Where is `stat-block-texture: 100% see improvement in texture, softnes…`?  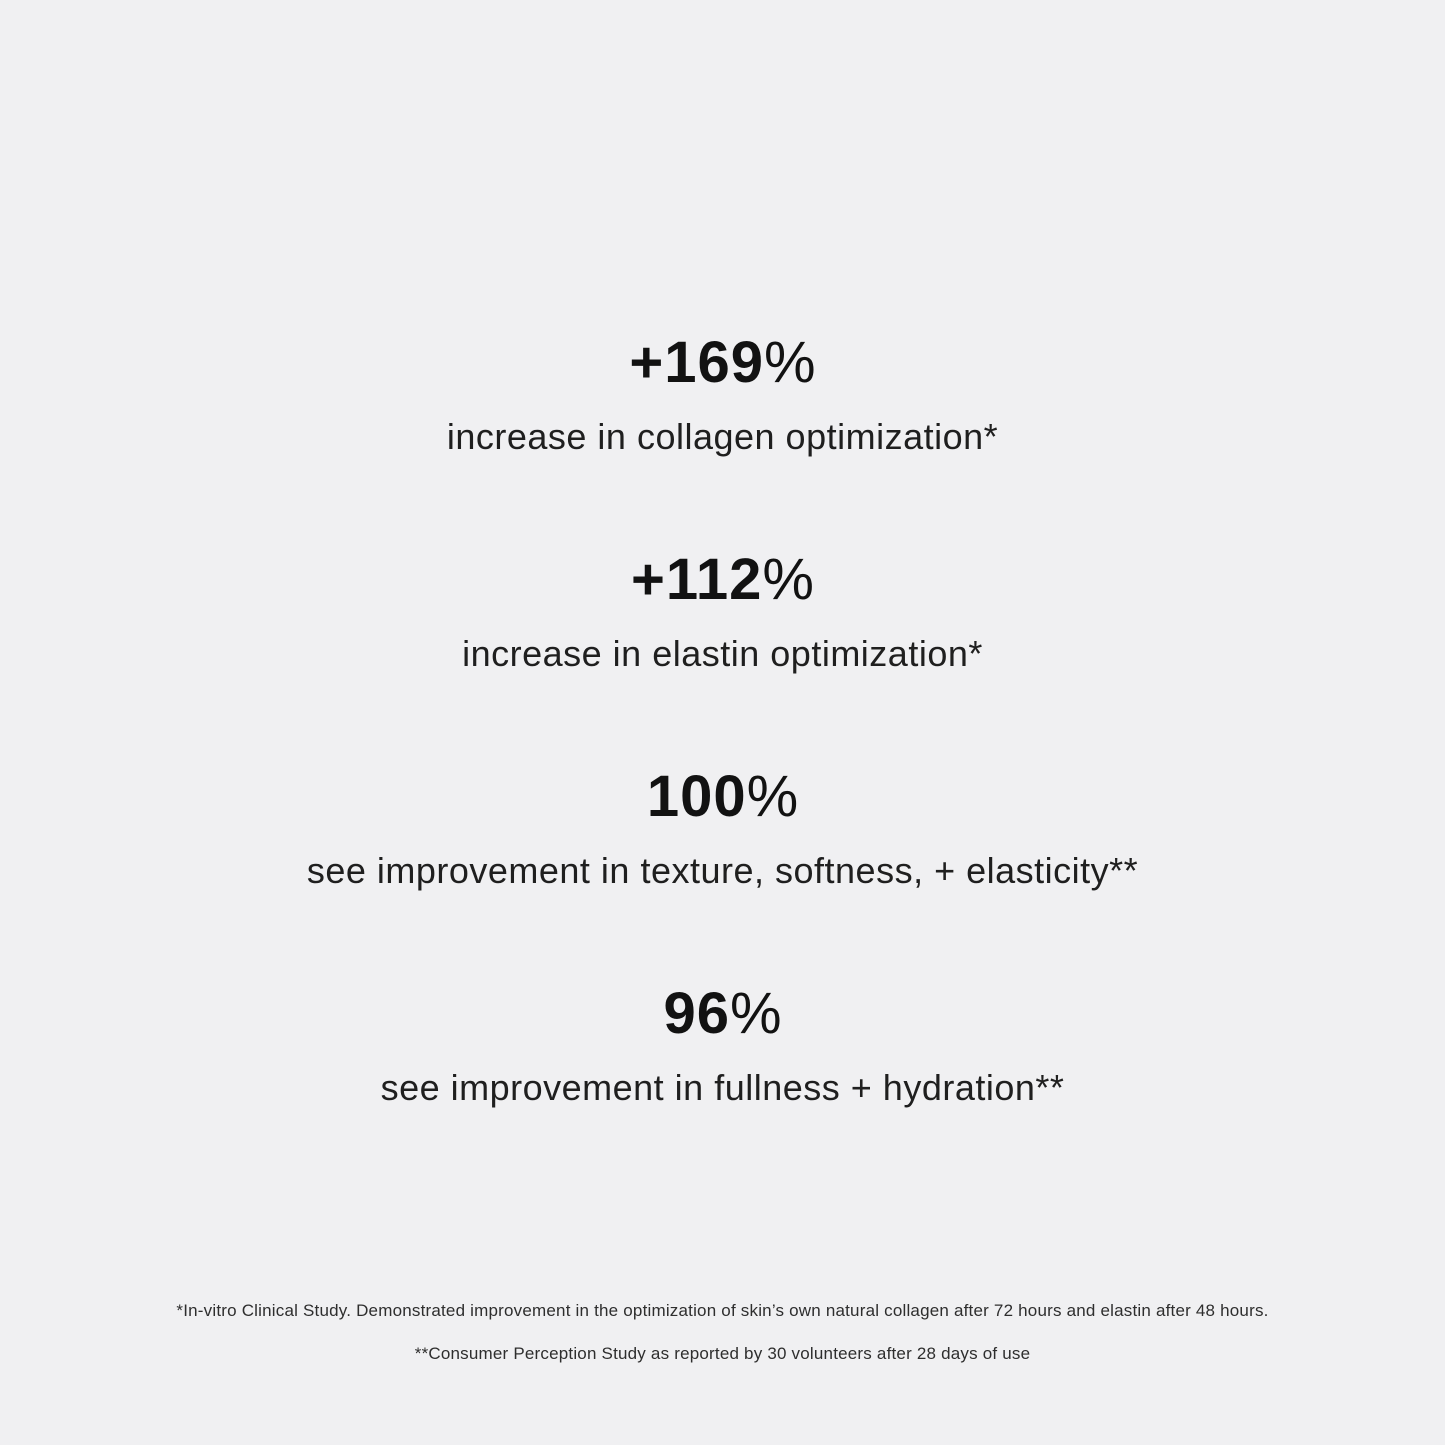 stat-block-texture: 100% see improvement in texture, softnes… is located at coordinates (722, 828).